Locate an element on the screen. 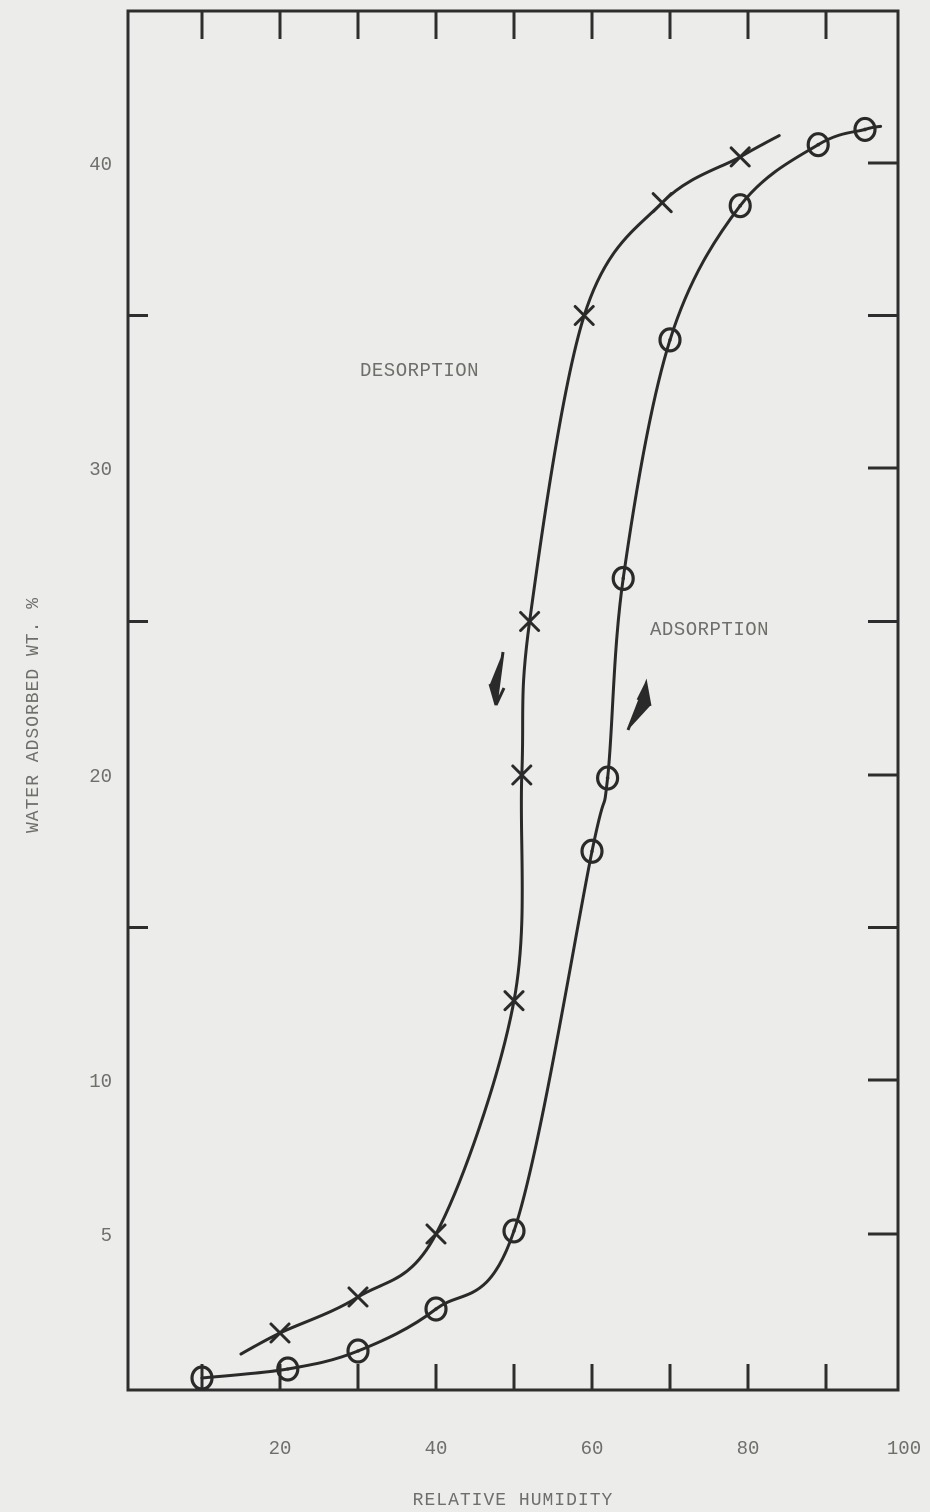 The image size is (930, 1512). y-tick-label: 10 is located at coordinates (100, 1082).